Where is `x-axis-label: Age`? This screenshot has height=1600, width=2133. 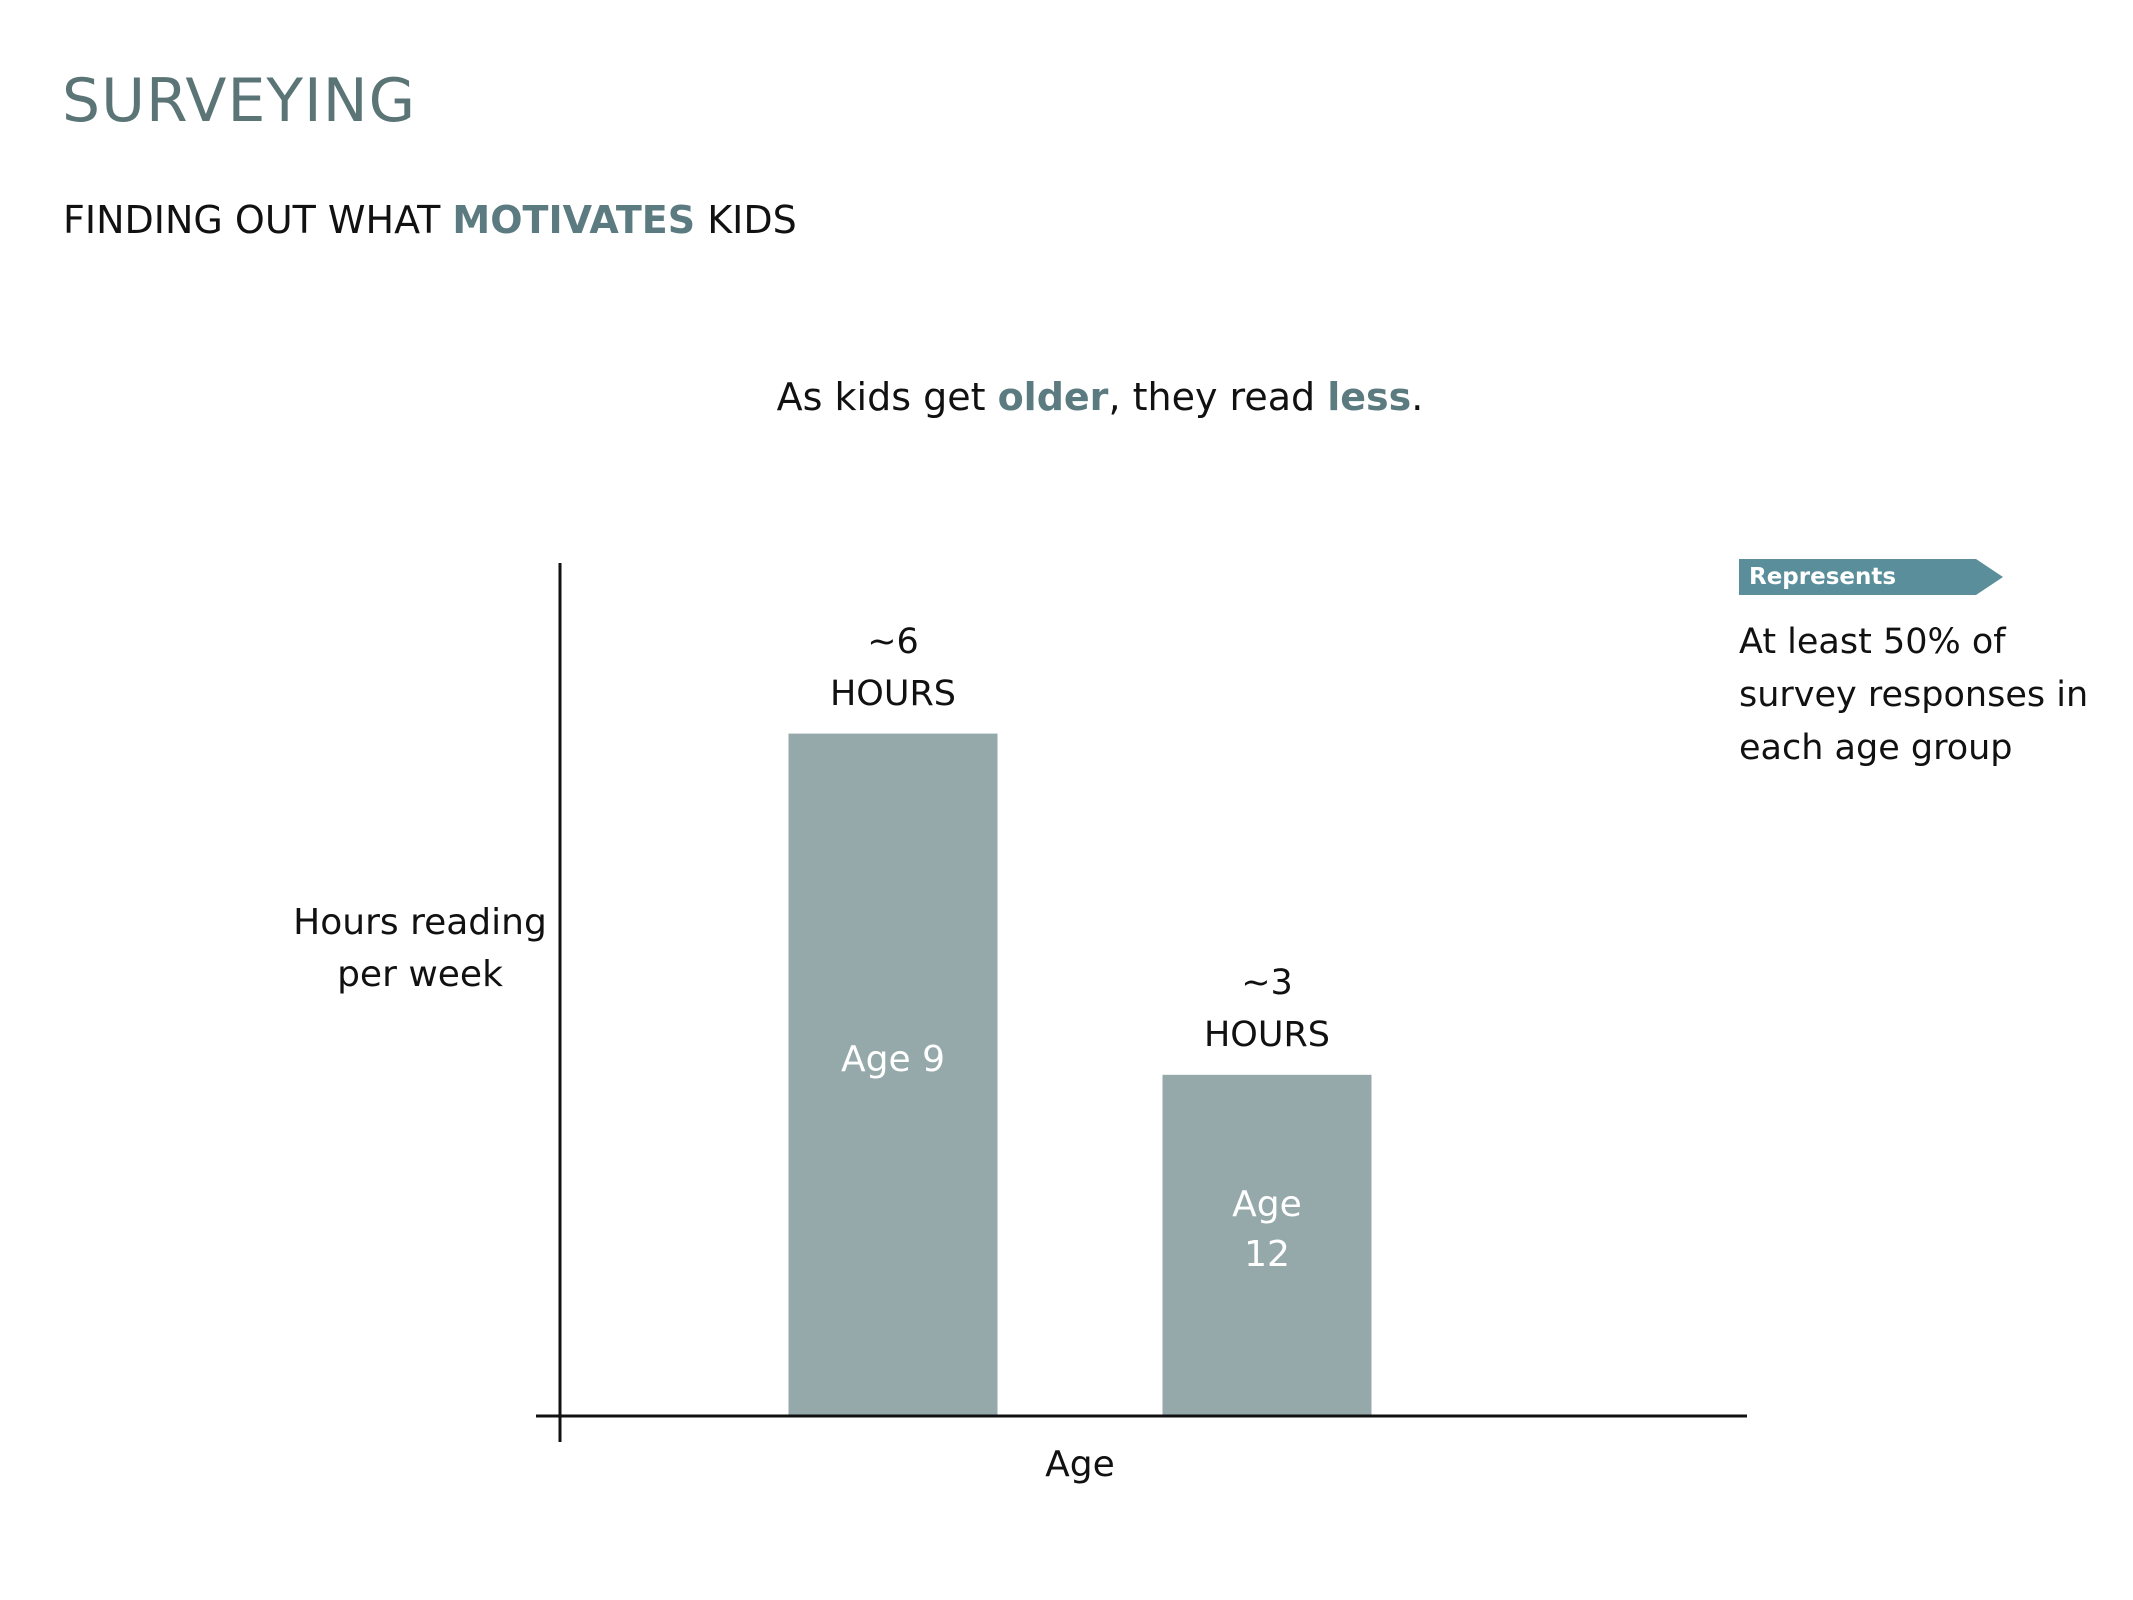
x-axis-label: Age is located at coordinates (1080, 1464).